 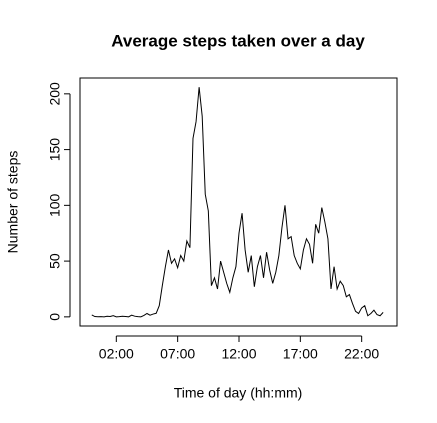 I want to click on x-tick-label: 17:00, so click(x=300, y=354).